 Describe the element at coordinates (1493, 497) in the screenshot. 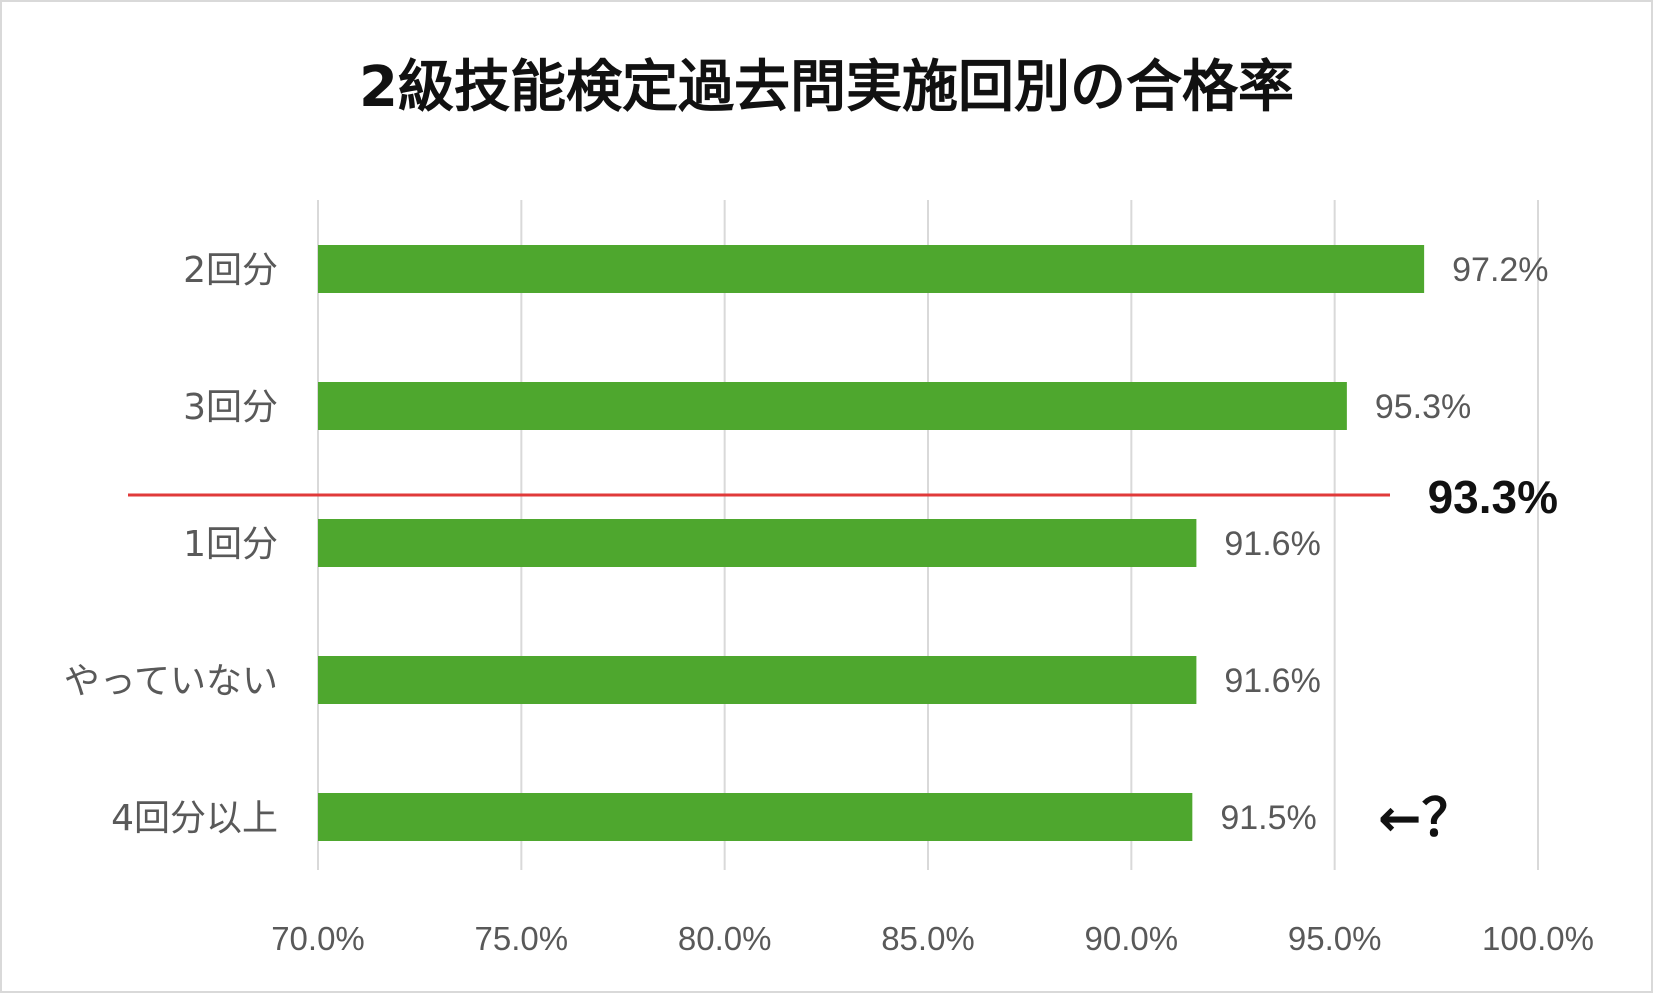

I see `reference-line-label: 93.3%` at that location.